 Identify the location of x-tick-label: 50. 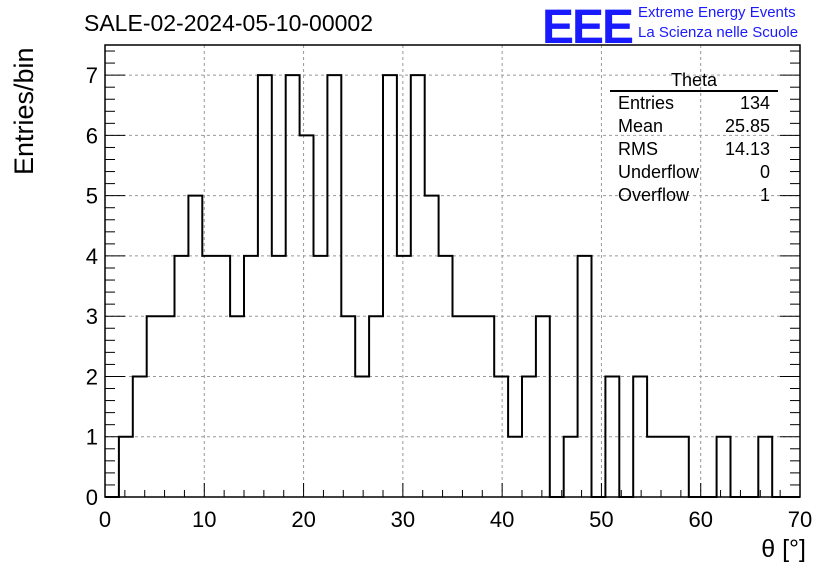
(601, 519).